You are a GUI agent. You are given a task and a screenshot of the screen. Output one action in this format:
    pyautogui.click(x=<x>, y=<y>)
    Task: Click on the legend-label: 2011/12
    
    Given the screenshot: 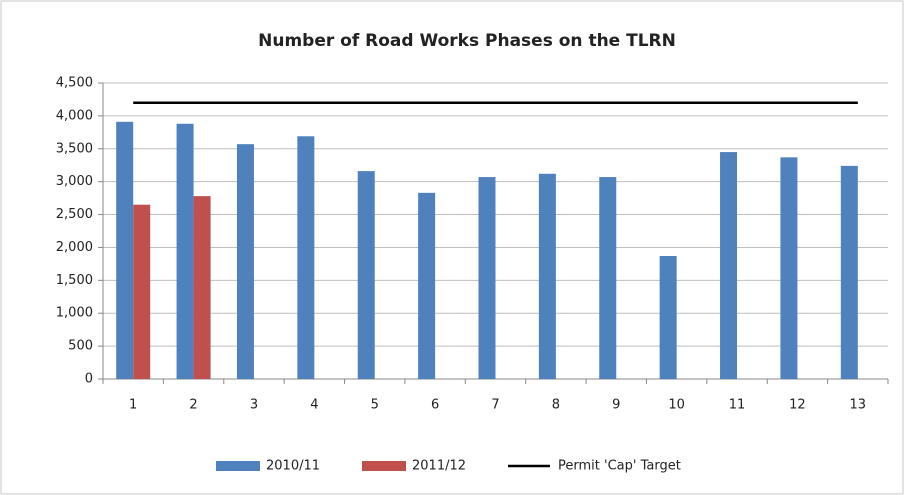 What is the action you would take?
    pyautogui.click(x=439, y=466)
    